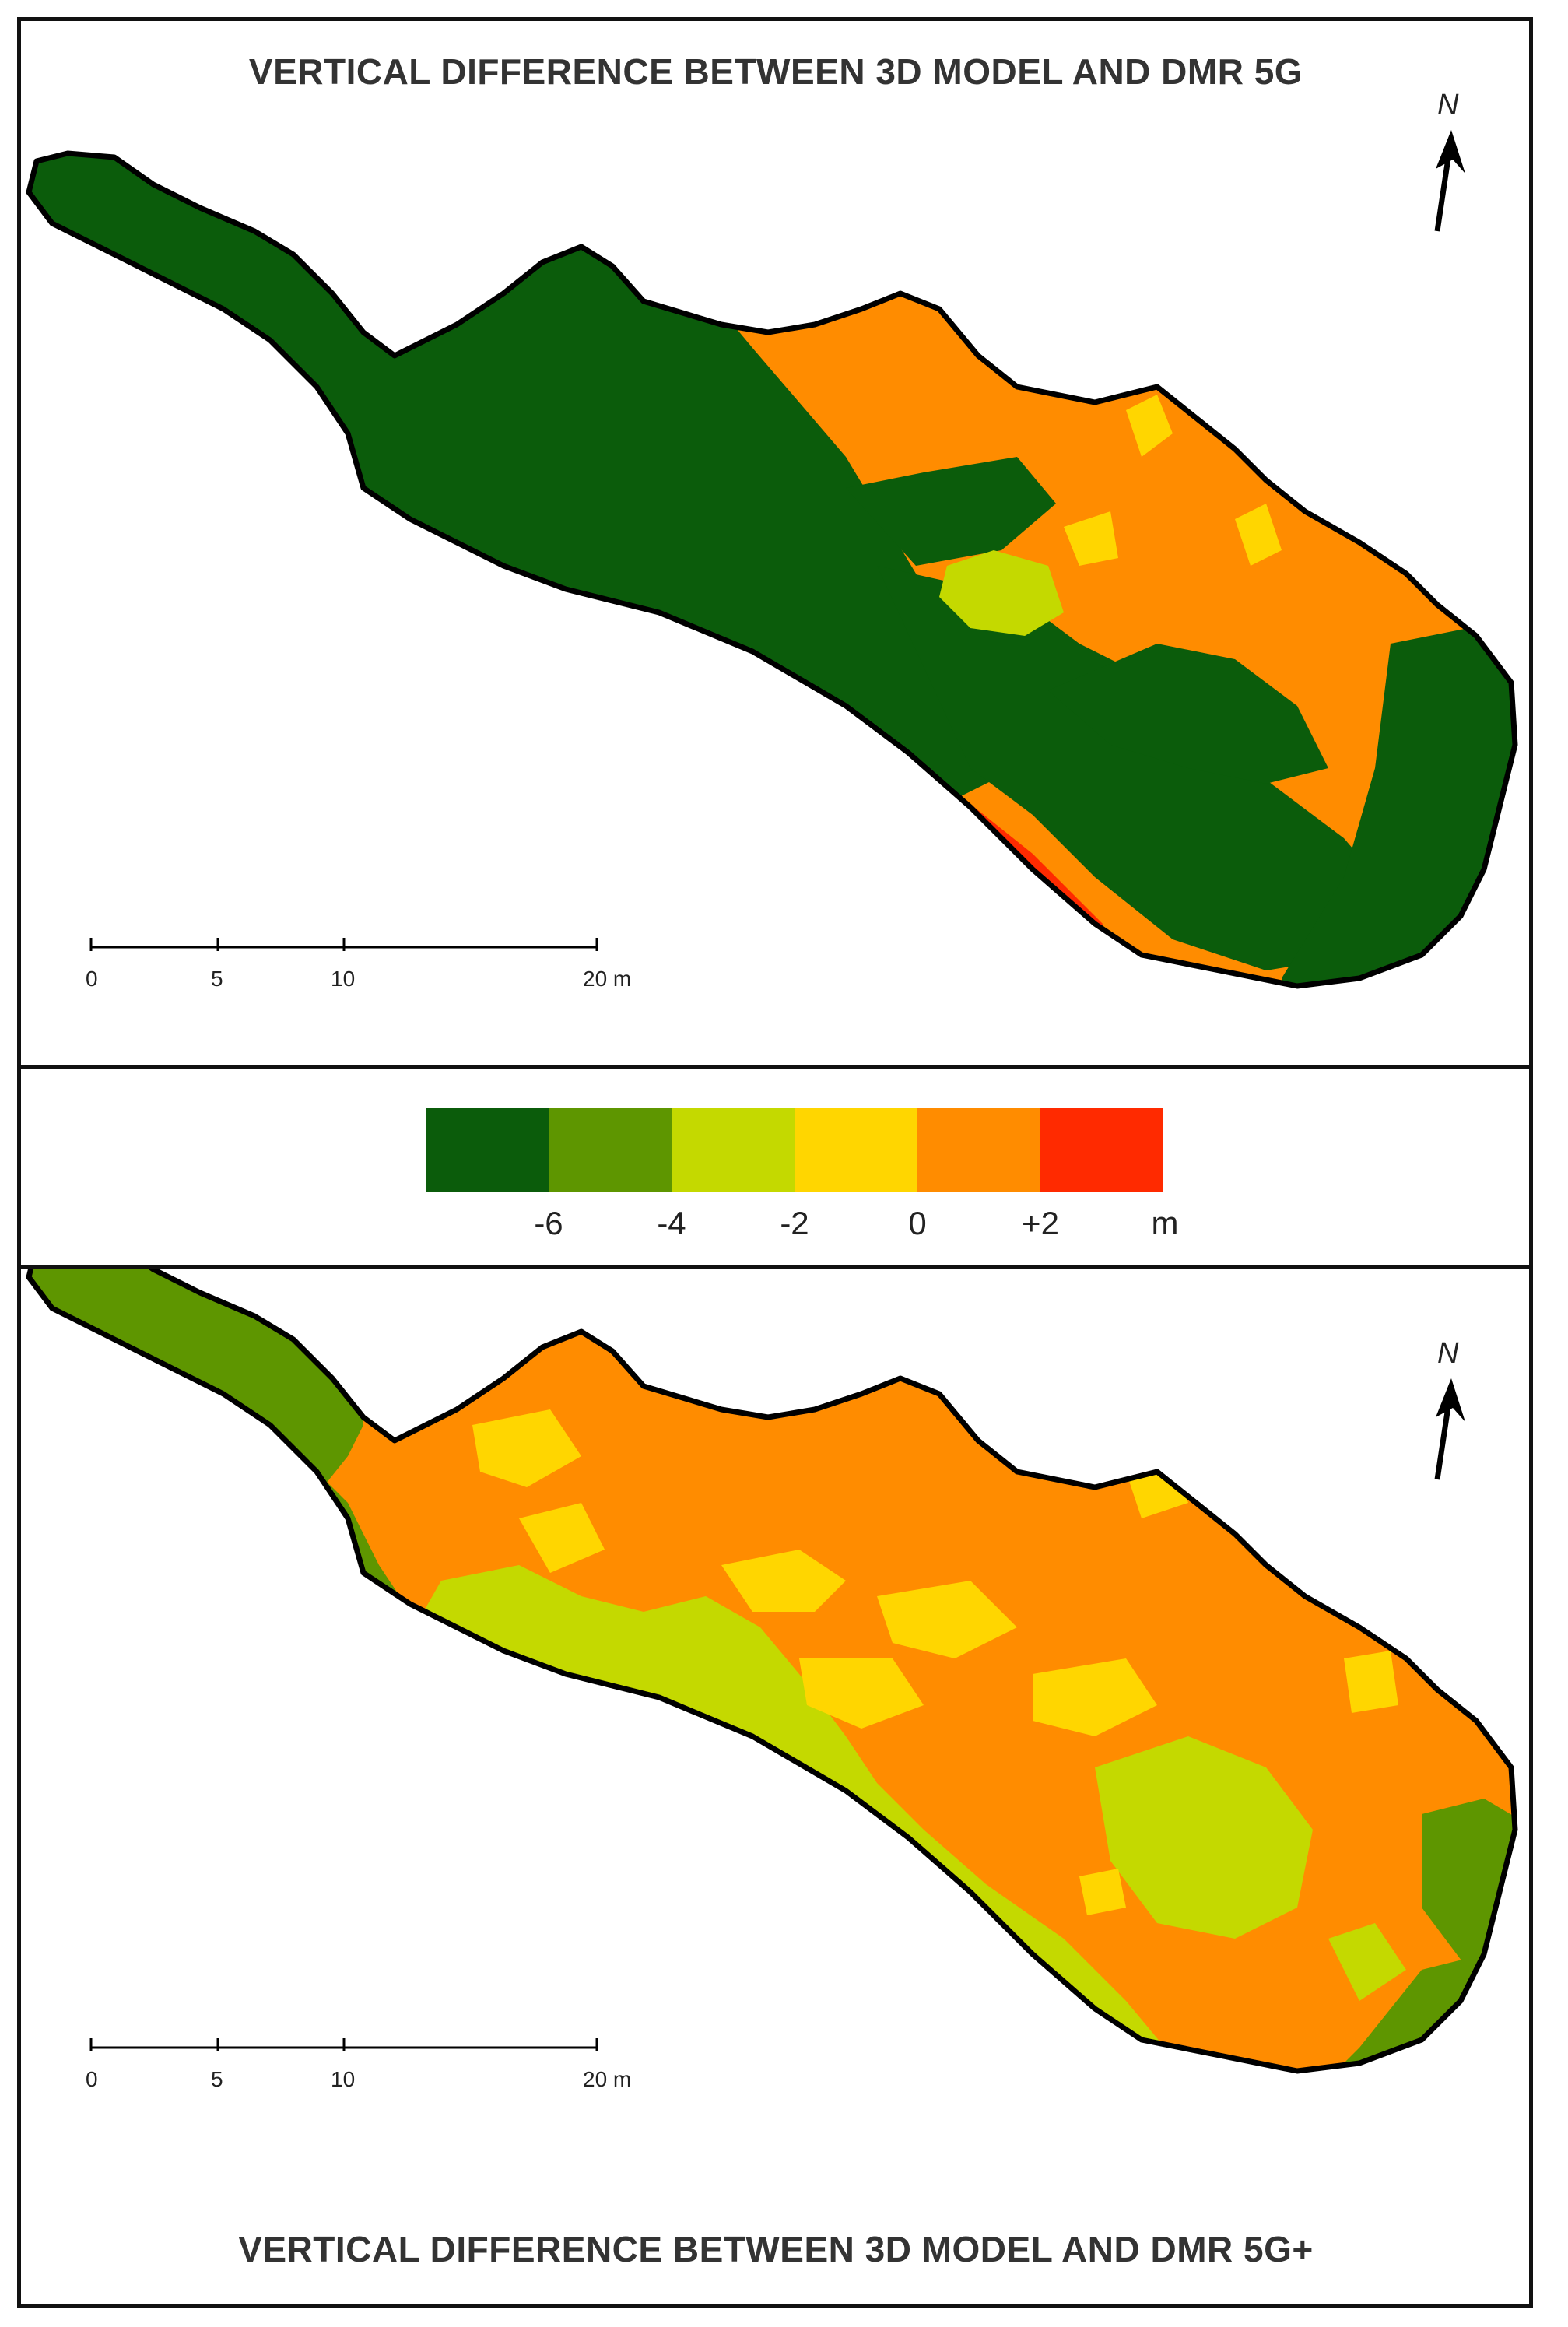  What do you see at coordinates (358, 2064) in the screenshot?
I see `scale-bar-5g-plus: 0 5 10 20 m` at bounding box center [358, 2064].